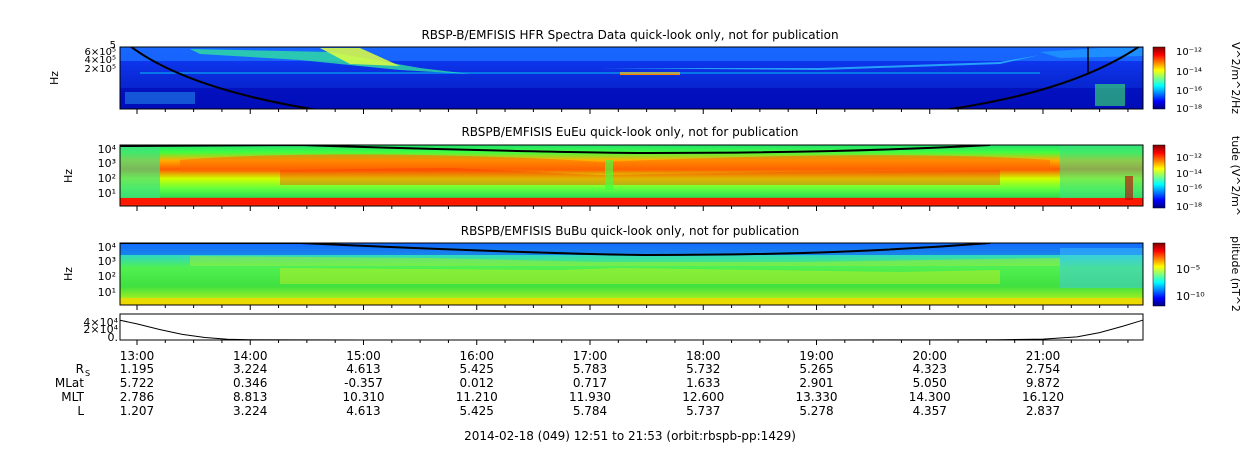 The image size is (1250, 449). Describe the element at coordinates (930, 411) in the screenshot. I see `ephemeris-value: 4.357` at that location.